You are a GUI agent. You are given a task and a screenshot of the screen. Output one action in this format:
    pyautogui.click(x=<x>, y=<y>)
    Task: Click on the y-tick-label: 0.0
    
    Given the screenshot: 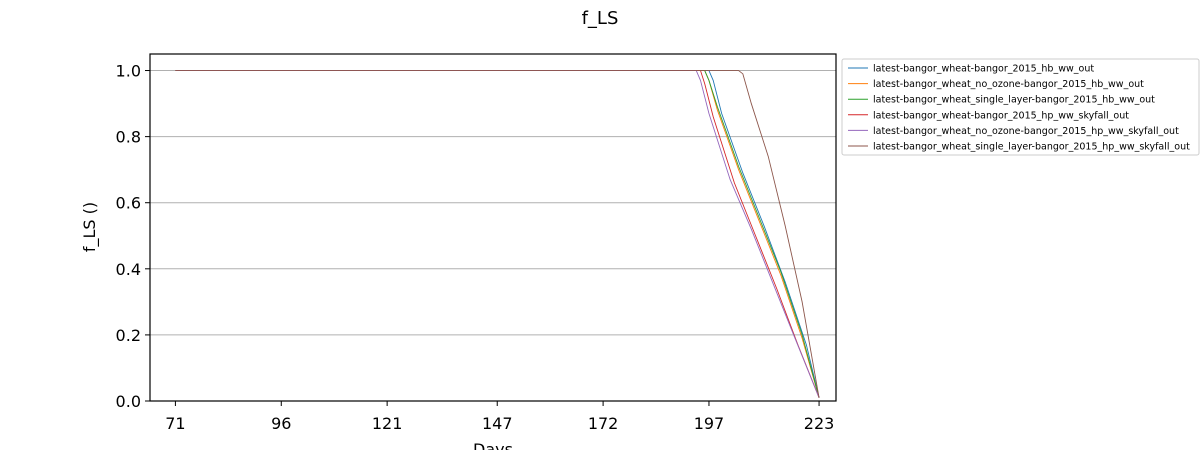 What is the action you would take?
    pyautogui.click(x=128, y=401)
    